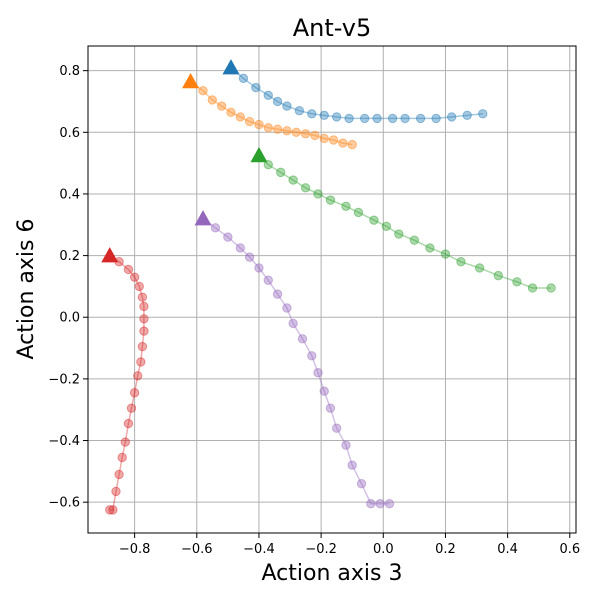 This screenshot has width=600, height=600. I want to click on y-tick-label: 0.0, so click(69, 318).